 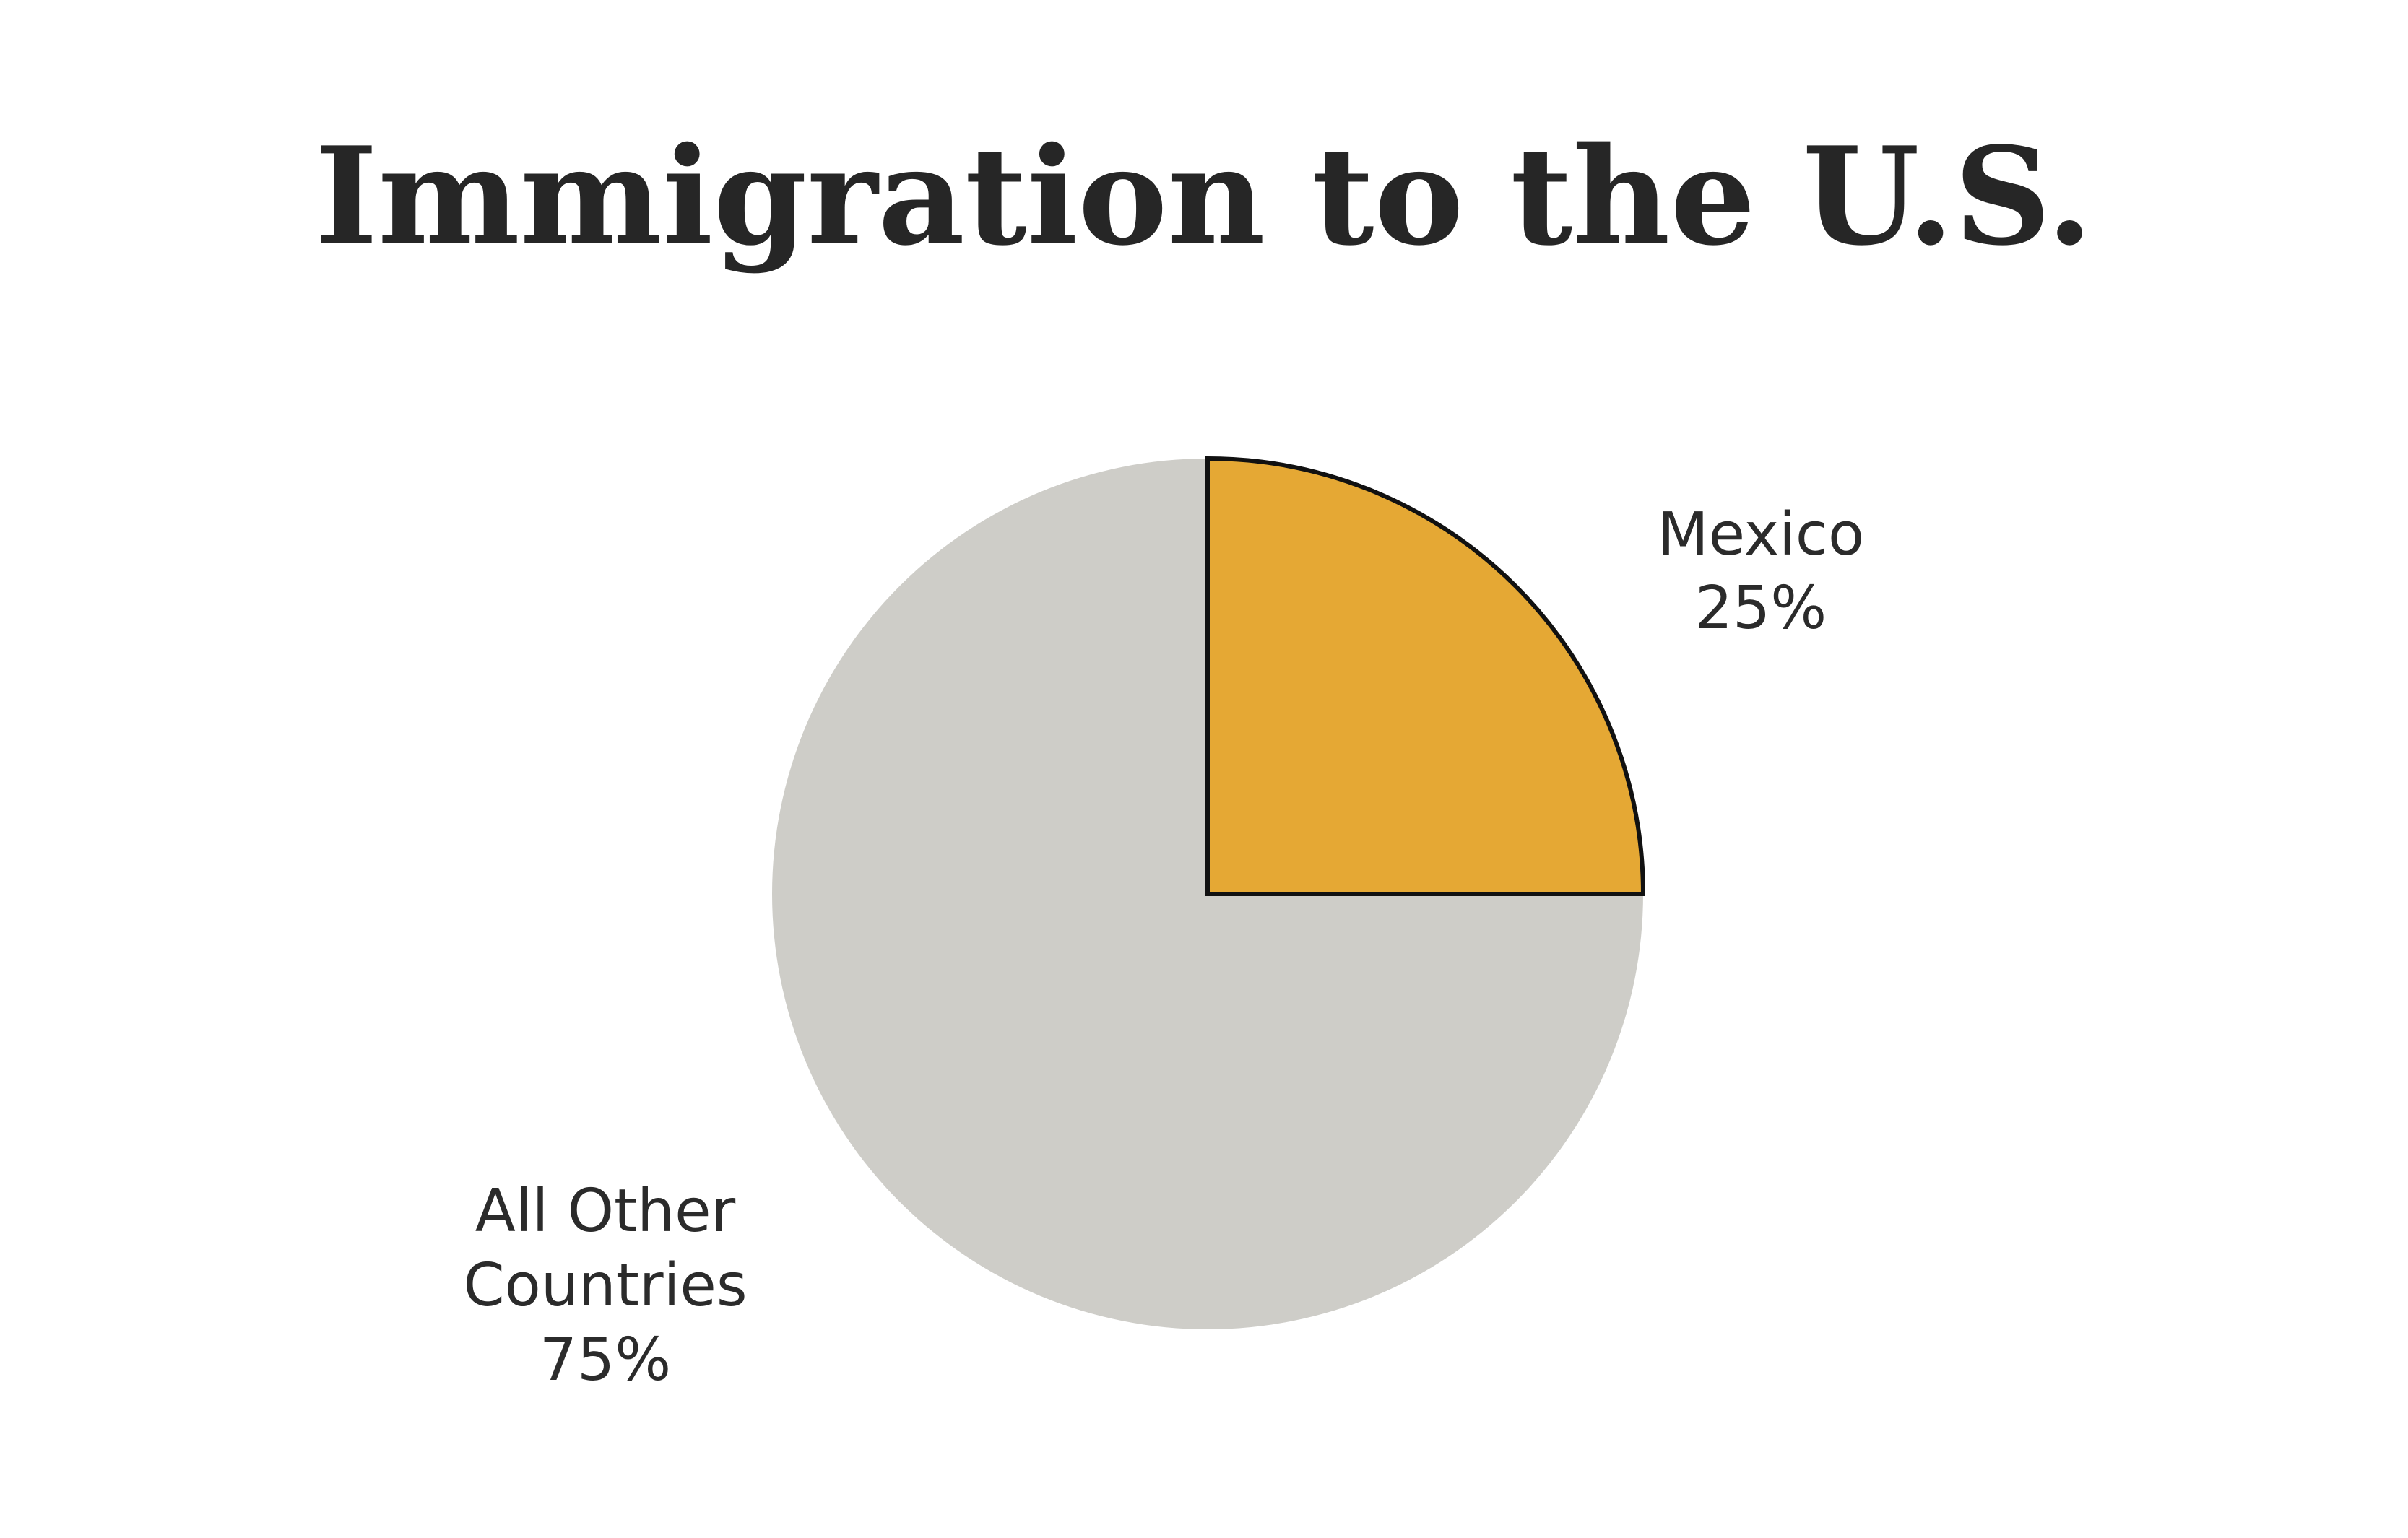 I want to click on slice-label-other-line2: Countries, so click(x=605, y=1285).